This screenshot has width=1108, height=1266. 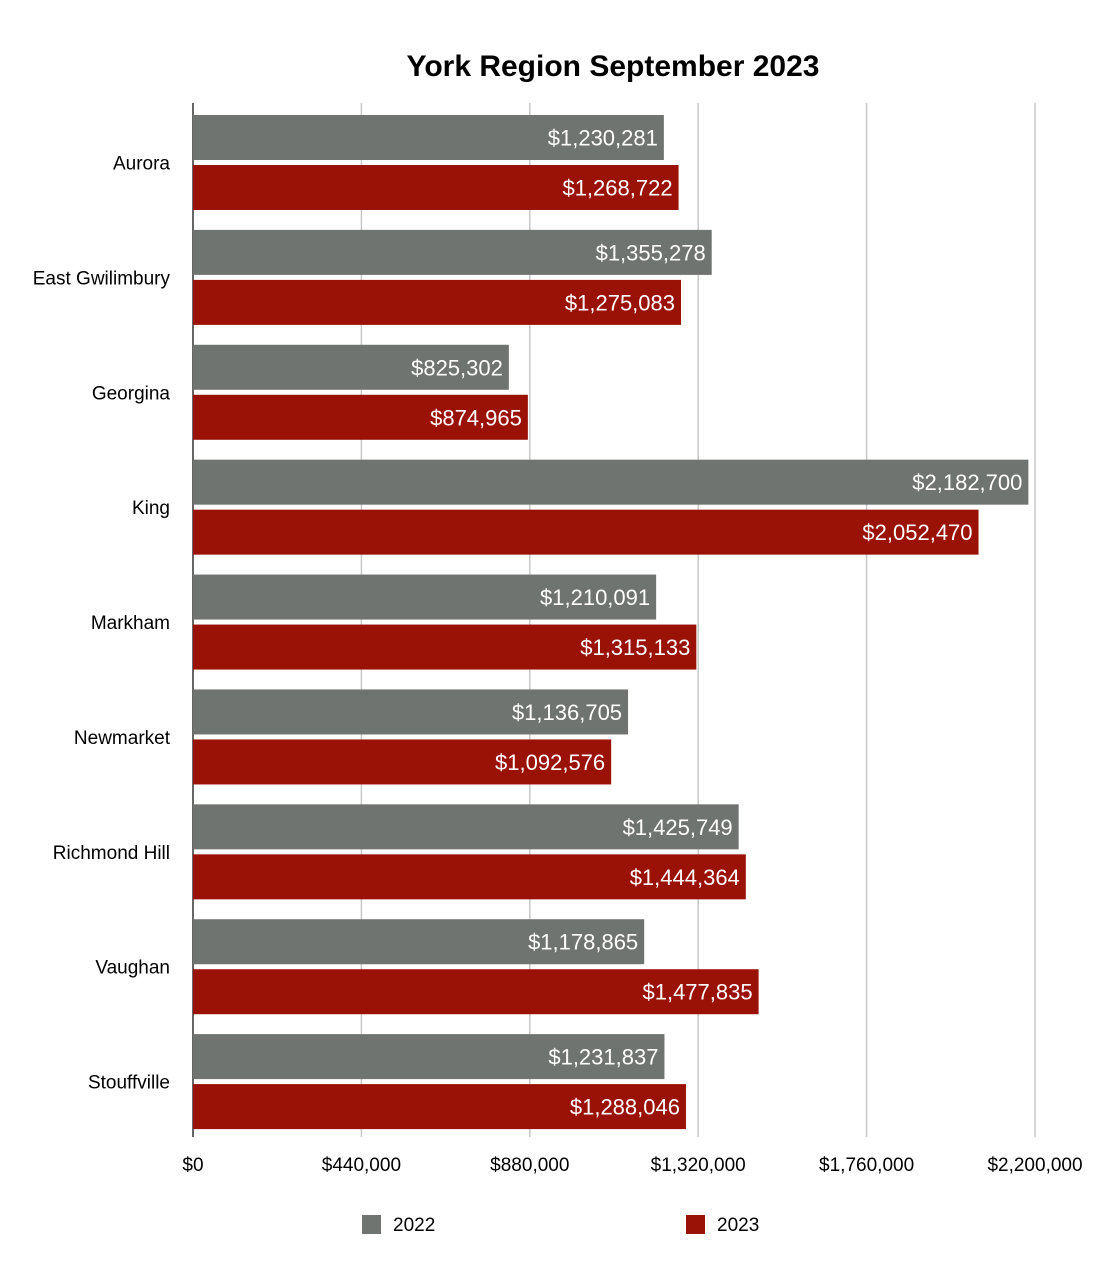 What do you see at coordinates (141, 164) in the screenshot?
I see `category-label: Aurora` at bounding box center [141, 164].